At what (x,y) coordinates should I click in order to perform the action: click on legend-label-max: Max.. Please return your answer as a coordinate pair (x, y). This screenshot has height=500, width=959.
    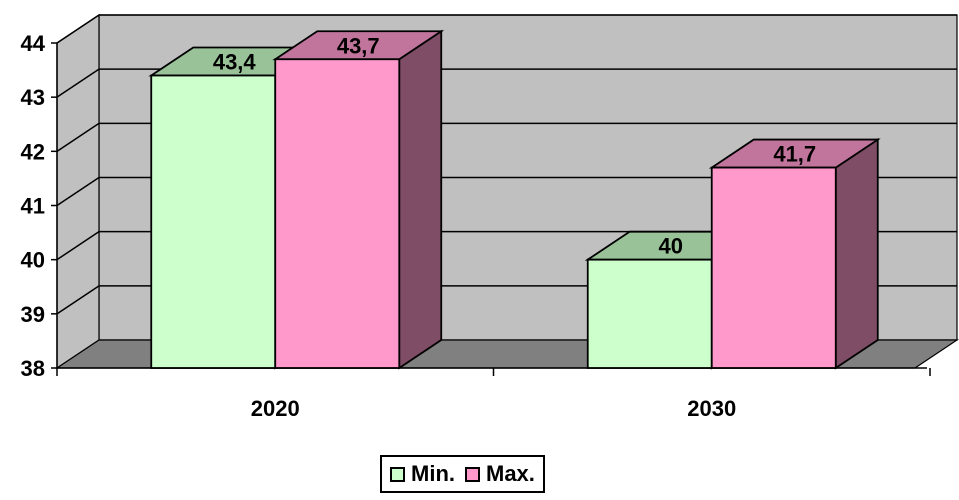
    Looking at the image, I should click on (510, 473).